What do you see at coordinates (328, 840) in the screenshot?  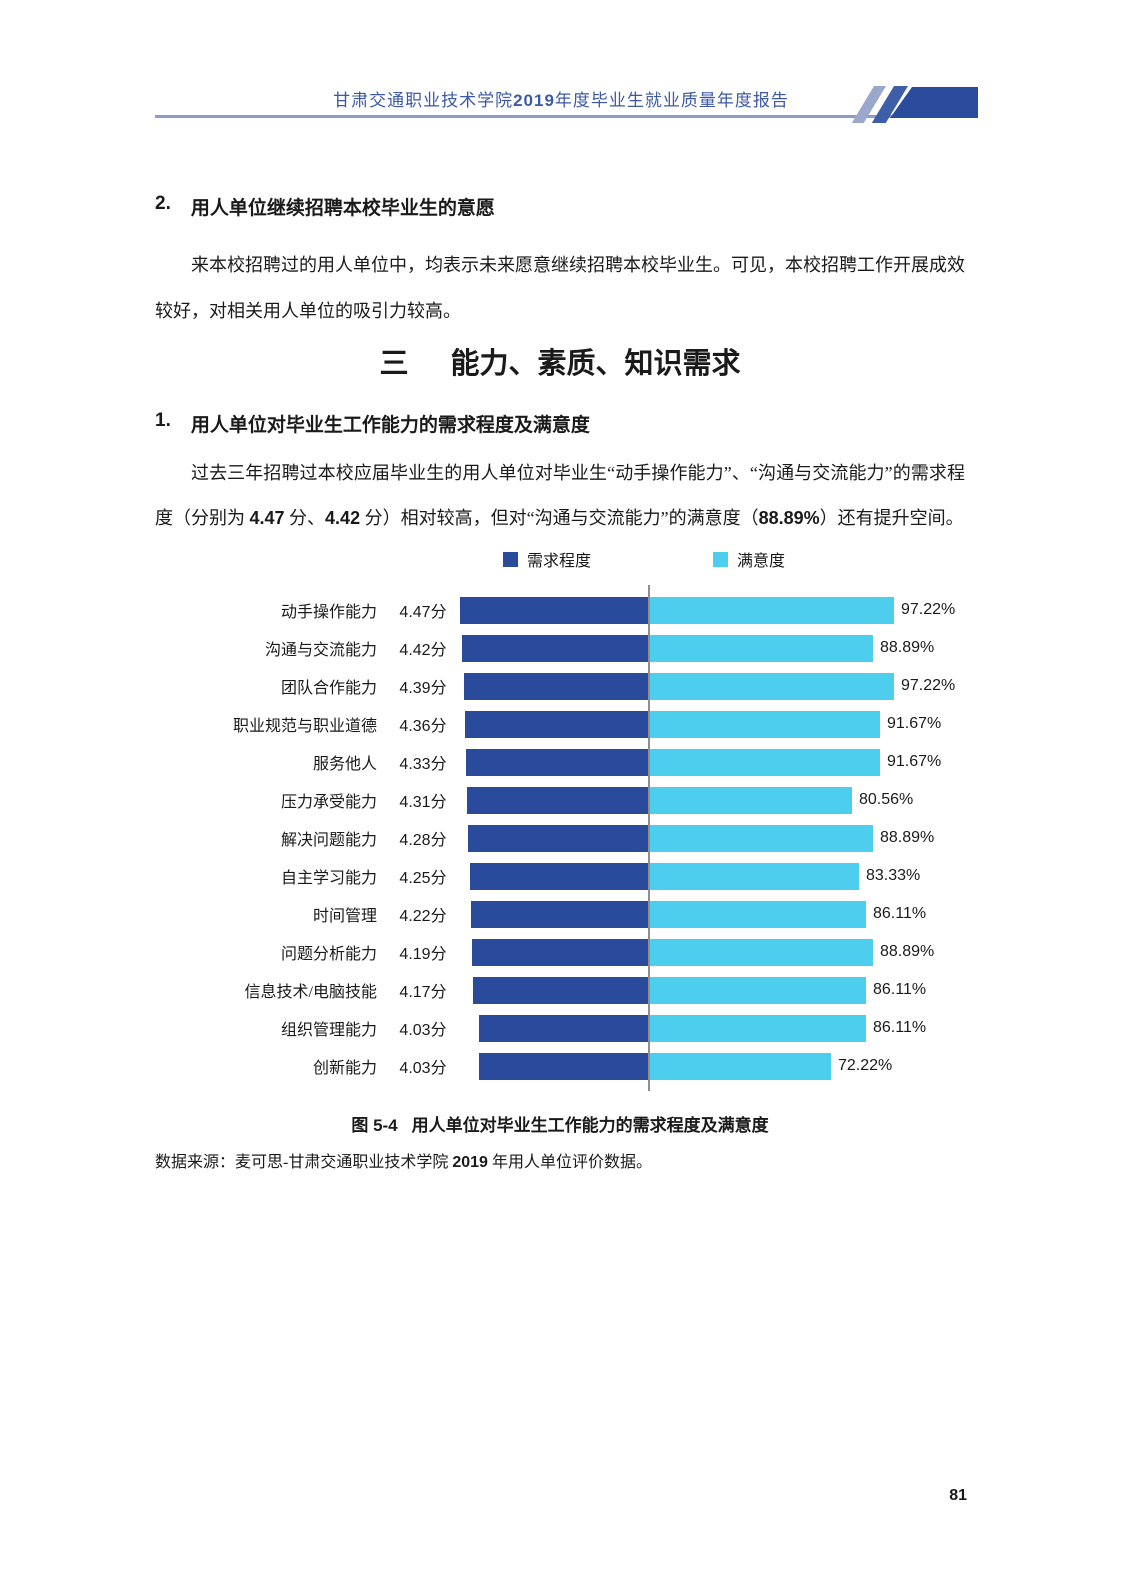 I see `chart-category-label: 解决问题能力` at bounding box center [328, 840].